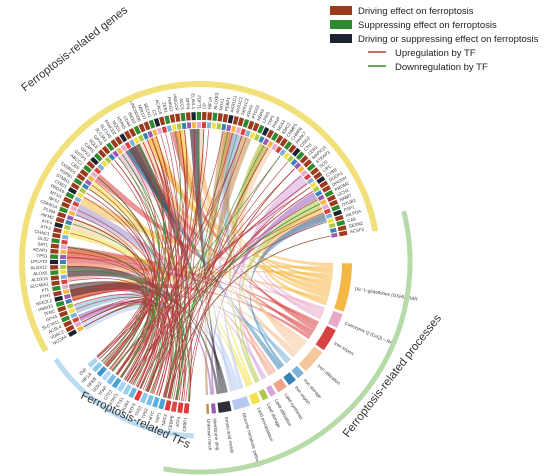  Describe the element at coordinates (341, 10) in the screenshot. I see `legend-swatch` at that location.